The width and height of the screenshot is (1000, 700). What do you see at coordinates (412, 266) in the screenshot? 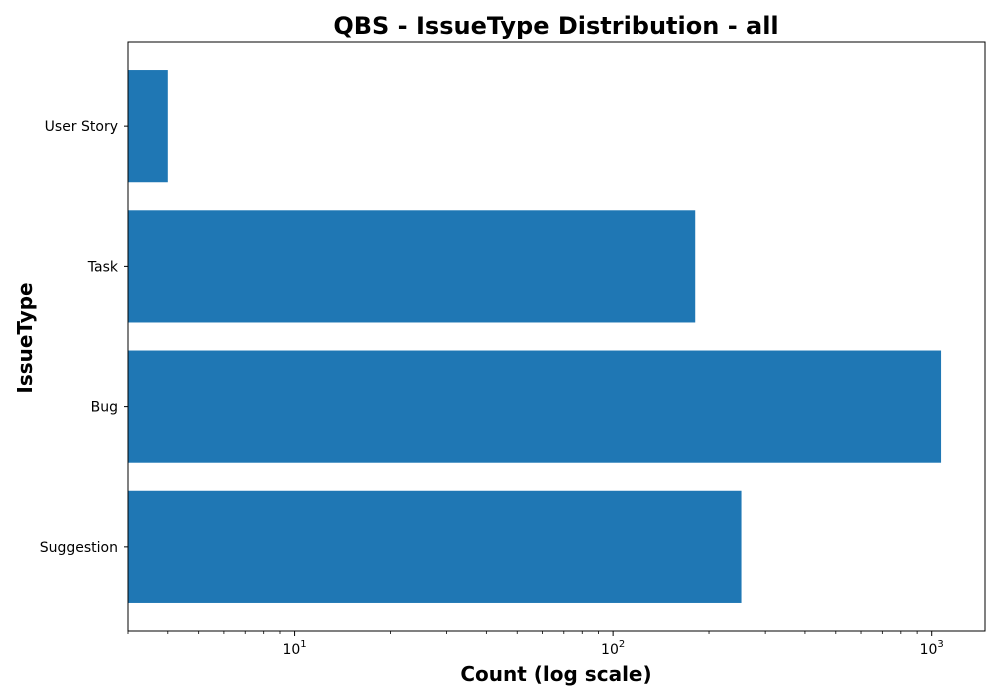
I see `bar-task` at bounding box center [412, 266].